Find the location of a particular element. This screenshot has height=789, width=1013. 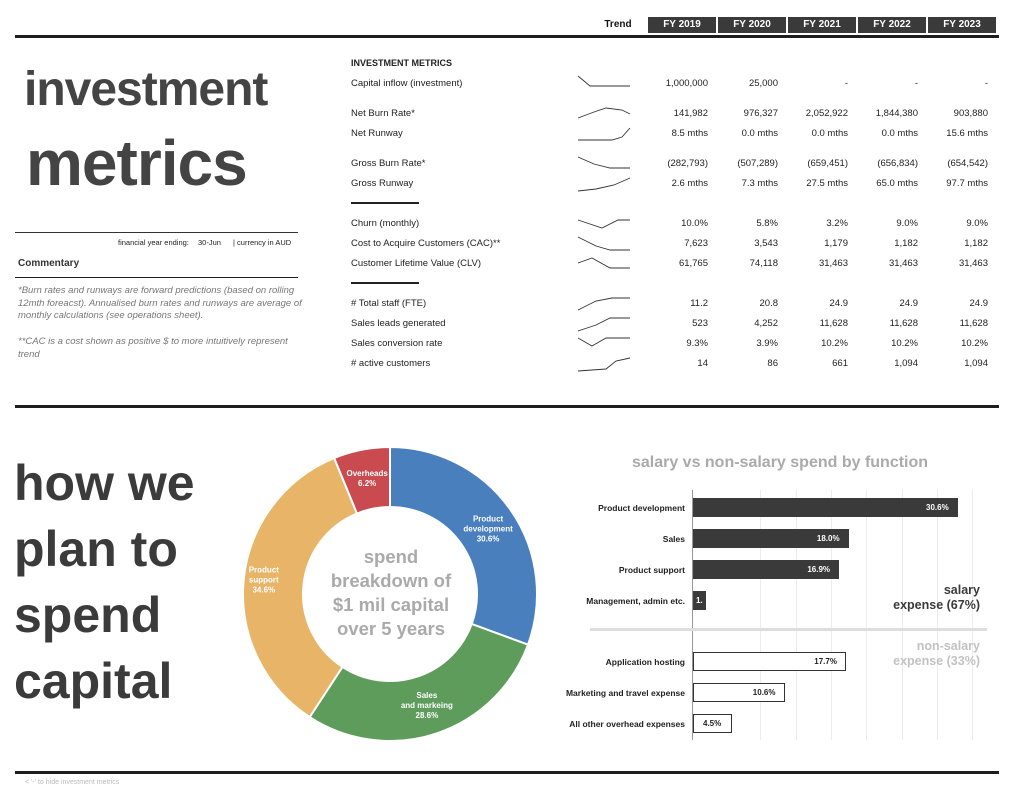

spend-title-line: capital is located at coordinates (93, 681).